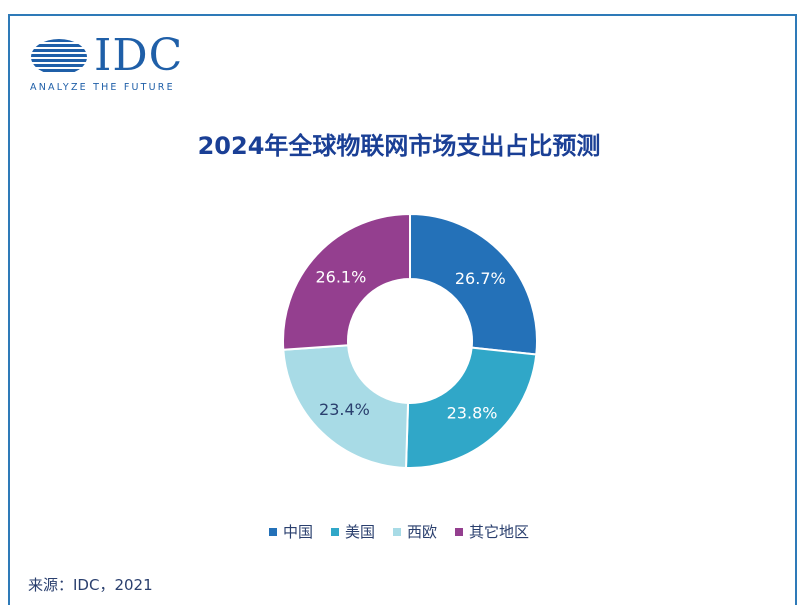 The width and height of the screenshot is (798, 605). Describe the element at coordinates (422, 532) in the screenshot. I see `legend-label: 西欧` at that location.